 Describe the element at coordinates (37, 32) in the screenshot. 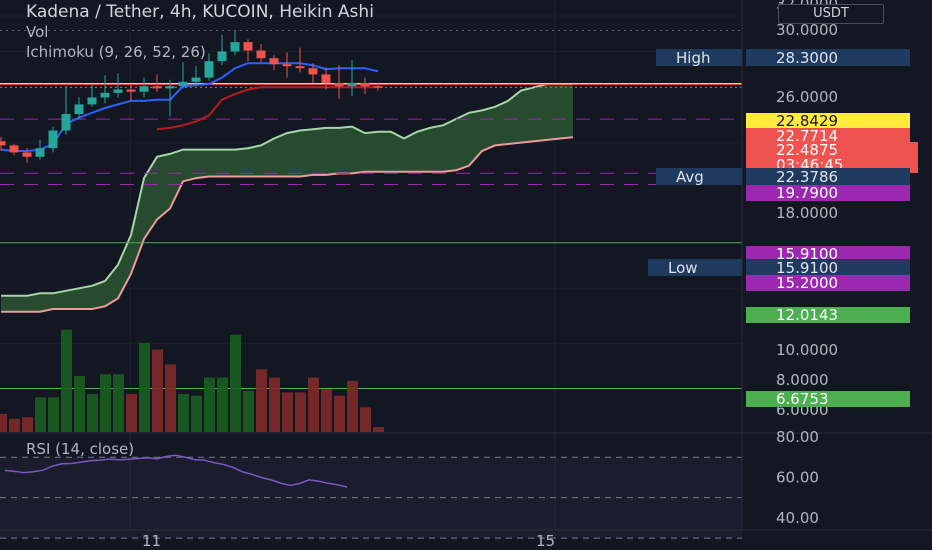

I see `volume-indicator-label: Vol` at that location.